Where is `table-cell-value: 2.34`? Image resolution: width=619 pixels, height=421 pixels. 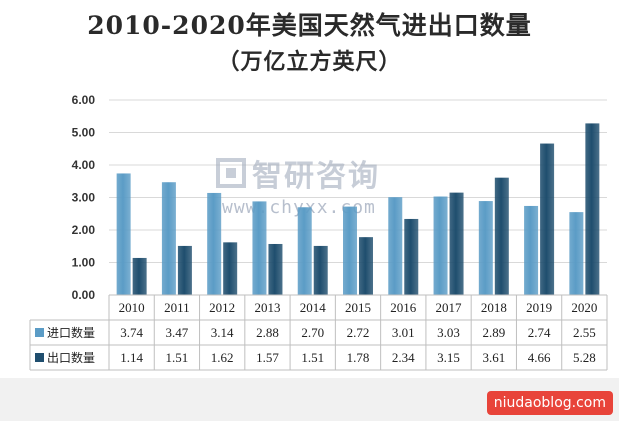
table-cell-value: 2.34 is located at coordinates (403, 357).